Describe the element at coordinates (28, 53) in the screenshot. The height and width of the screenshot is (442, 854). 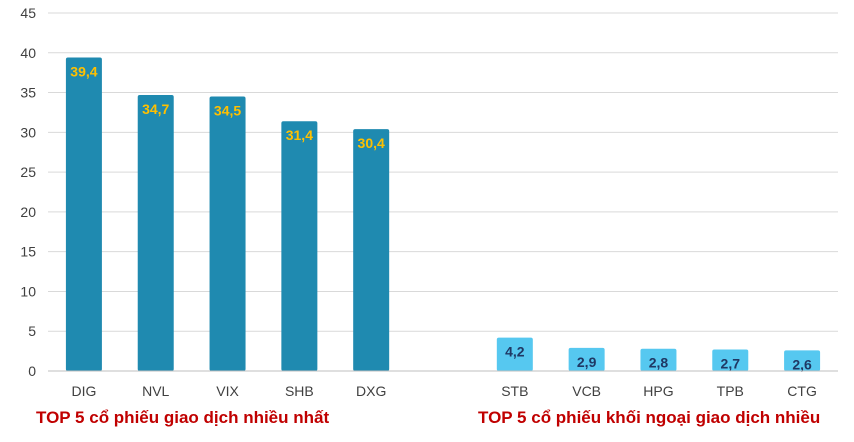
I see `y-tick-label: 40` at that location.